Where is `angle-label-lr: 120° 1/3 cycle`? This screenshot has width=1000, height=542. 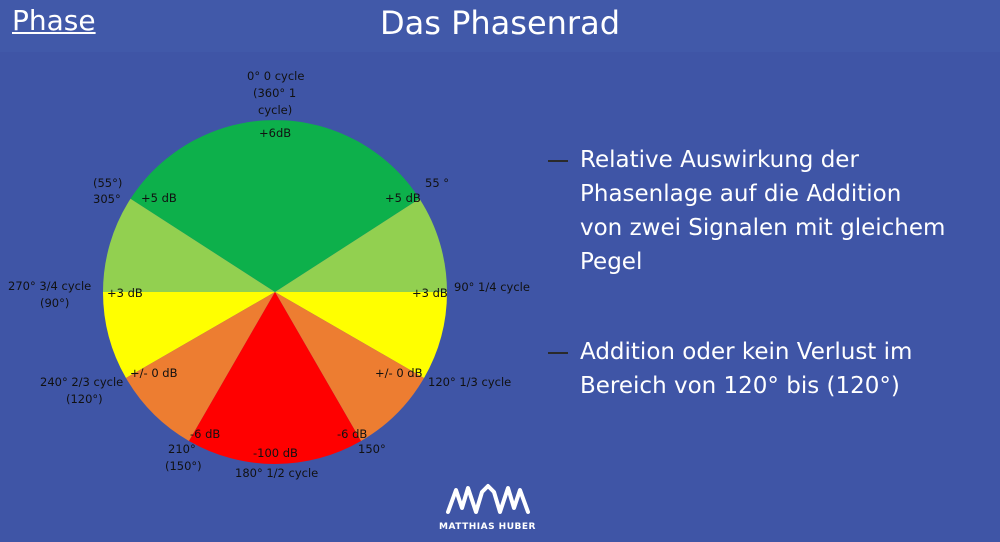
angle-label-lr: 120° 1/3 cycle is located at coordinates (469, 382).